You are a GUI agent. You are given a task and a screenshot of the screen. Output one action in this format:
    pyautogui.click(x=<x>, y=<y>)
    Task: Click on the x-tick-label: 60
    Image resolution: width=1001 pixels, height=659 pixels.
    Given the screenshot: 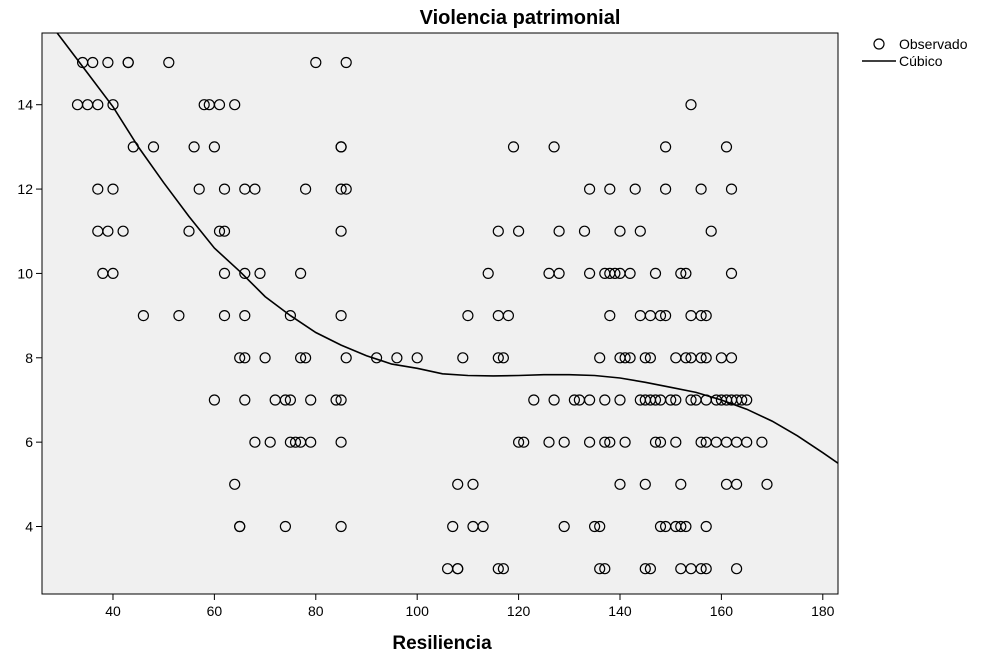 What is the action you would take?
    pyautogui.click(x=215, y=611)
    